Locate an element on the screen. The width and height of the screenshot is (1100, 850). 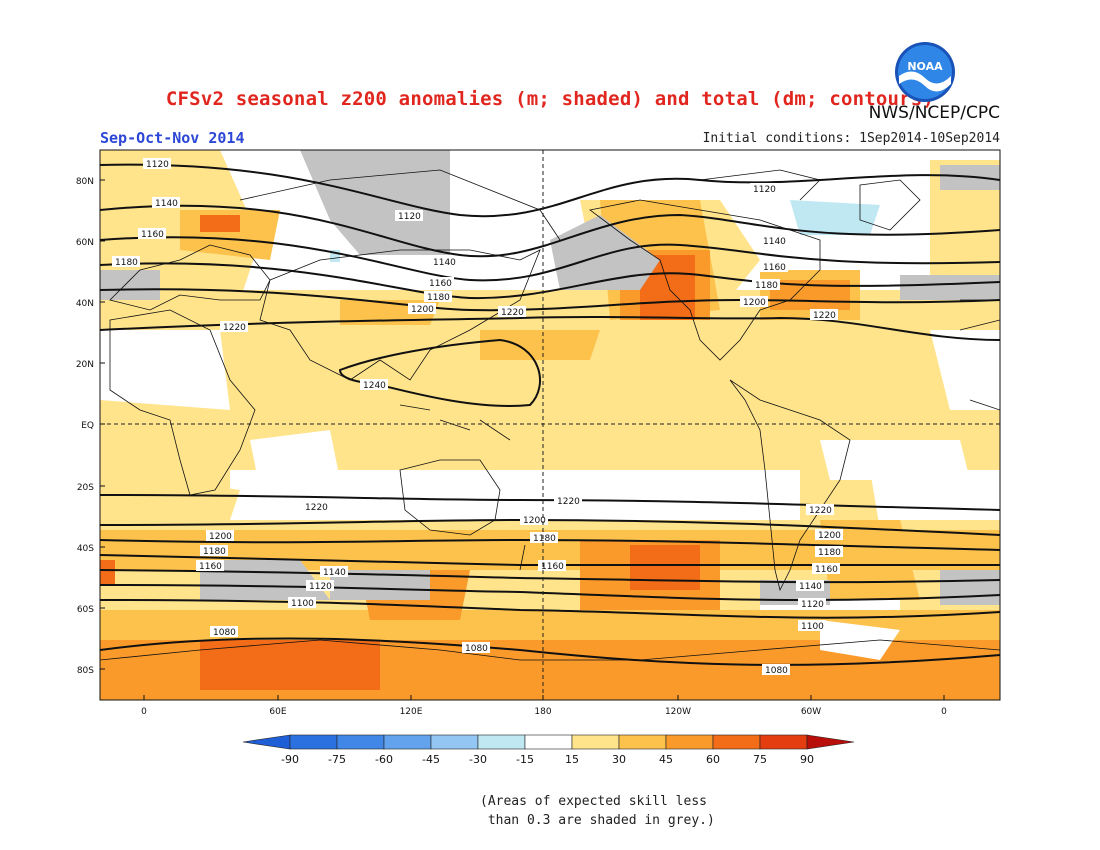
lon-label: 180 is located at coordinates (542, 712).